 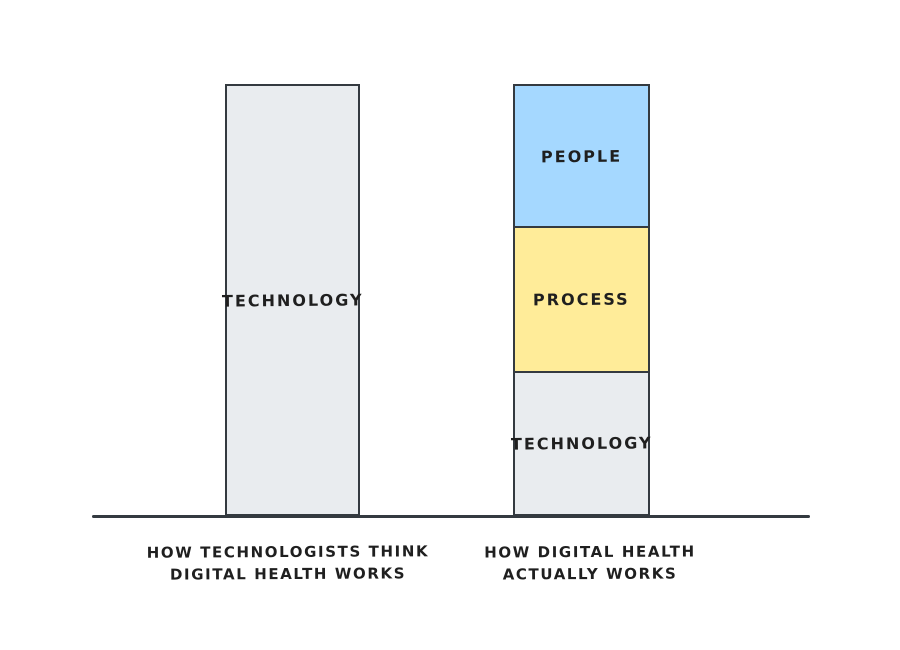 I want to click on caption-actual-line1: HOW DIGITAL HEALTH, so click(x=590, y=552).